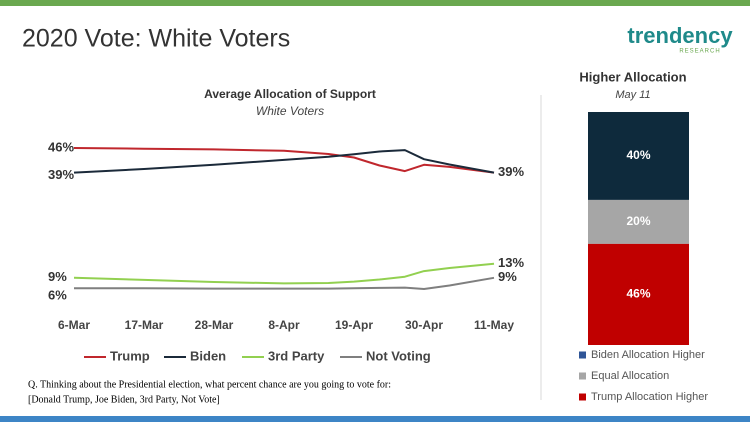 This screenshot has height=422, width=750. Describe the element at coordinates (699, 52) in the screenshot. I see `logo-sub: RESEARCH` at that location.